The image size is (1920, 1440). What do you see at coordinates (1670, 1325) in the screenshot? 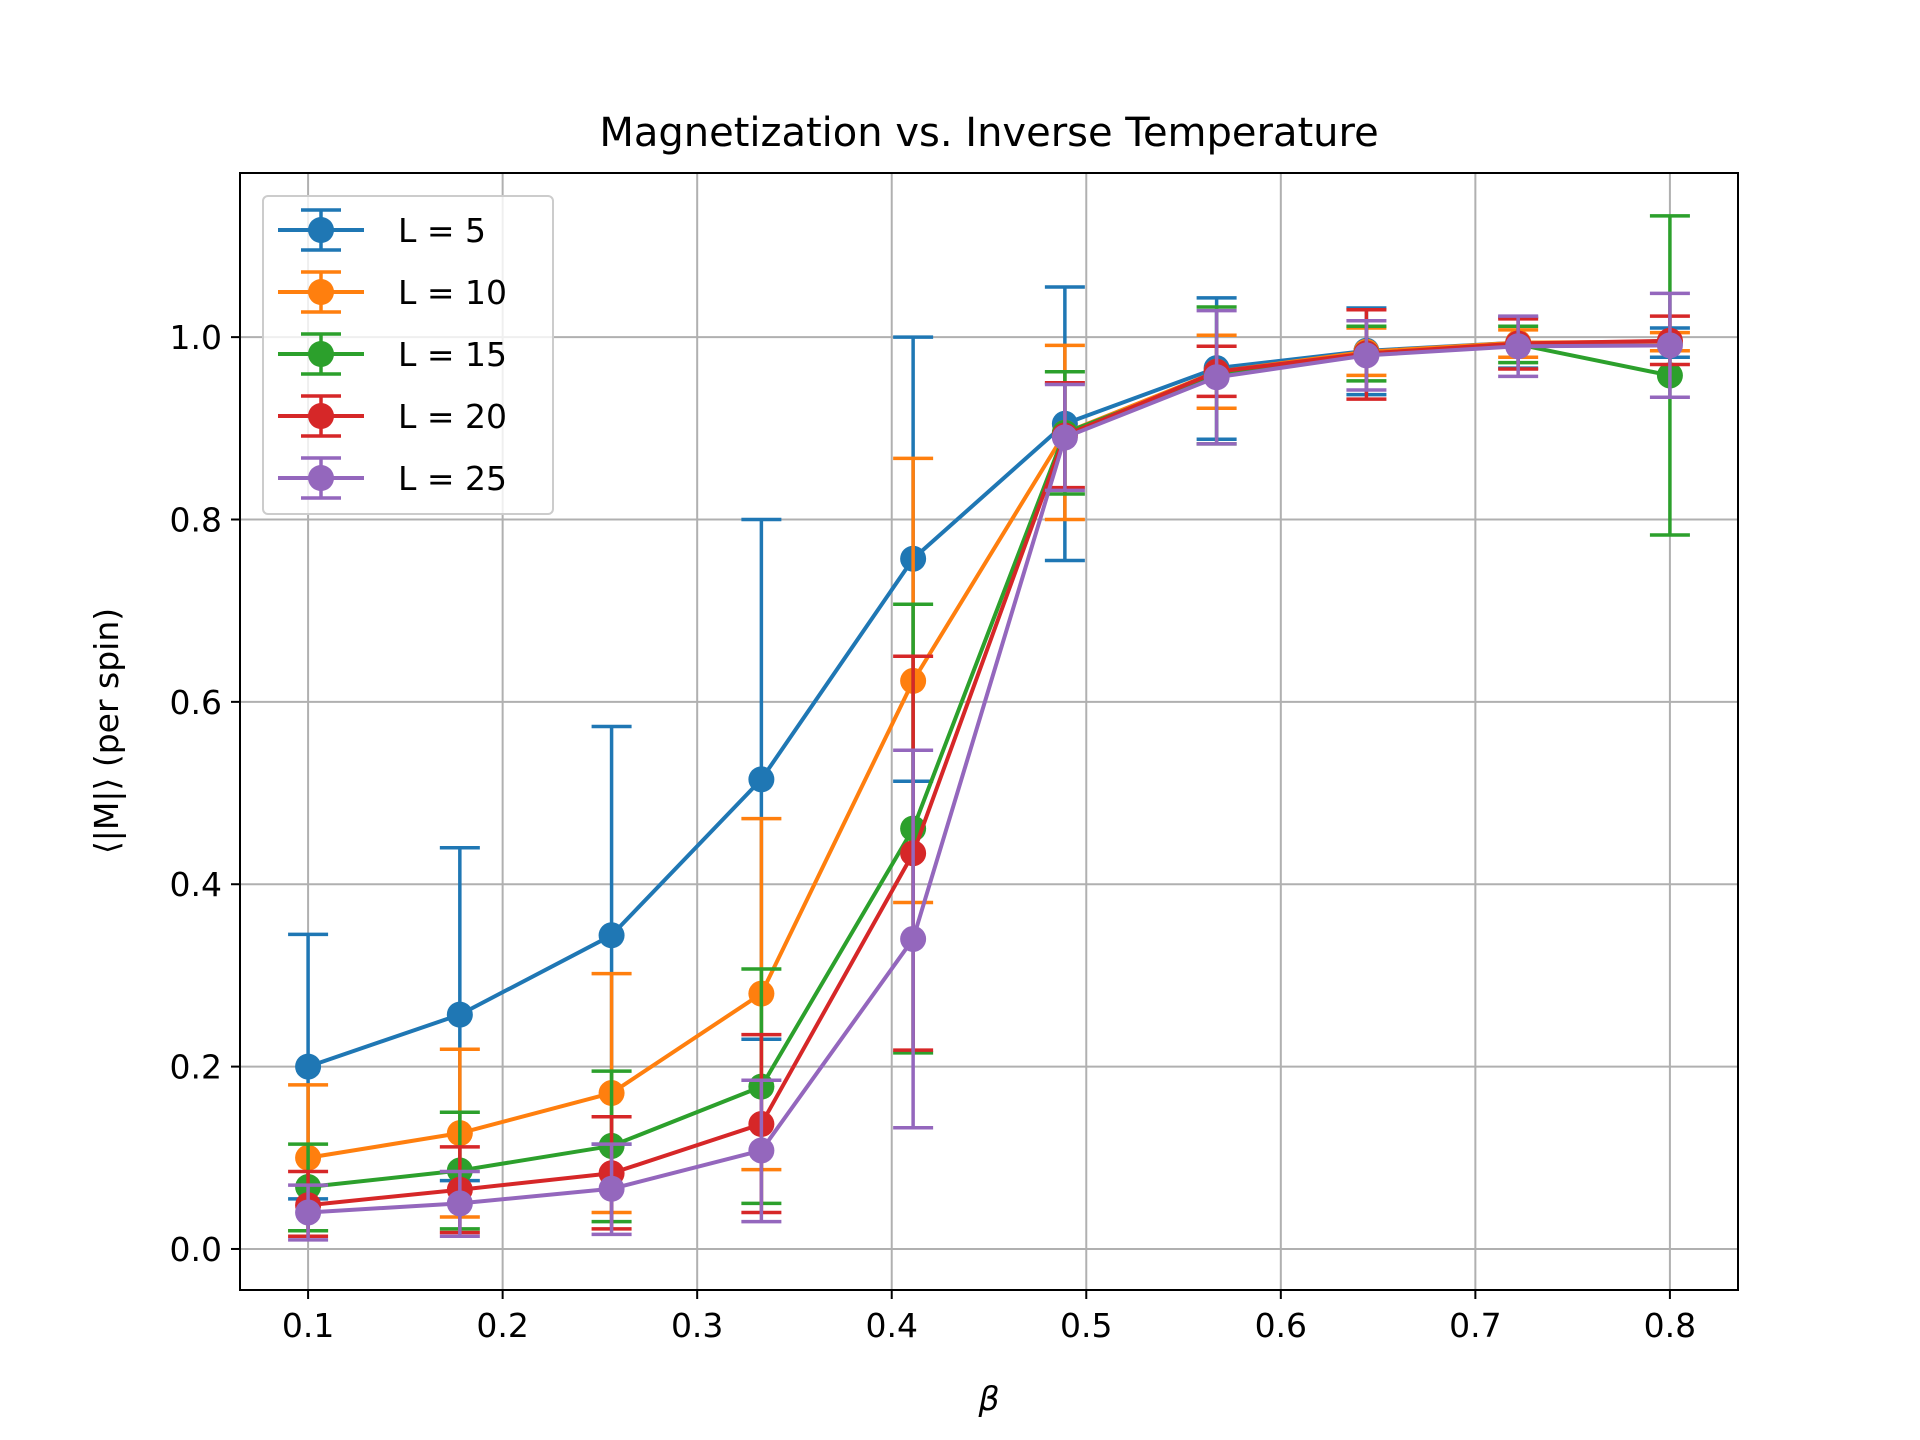
I see `x-tick-label: 0.8` at bounding box center [1670, 1325].